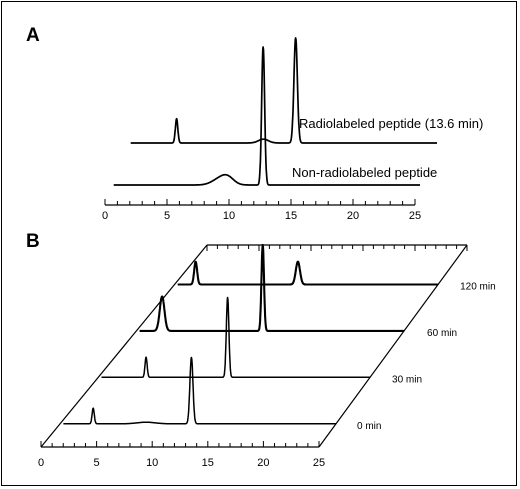  I want to click on panel-b-front-x-tick-label: 5, so click(97, 463).